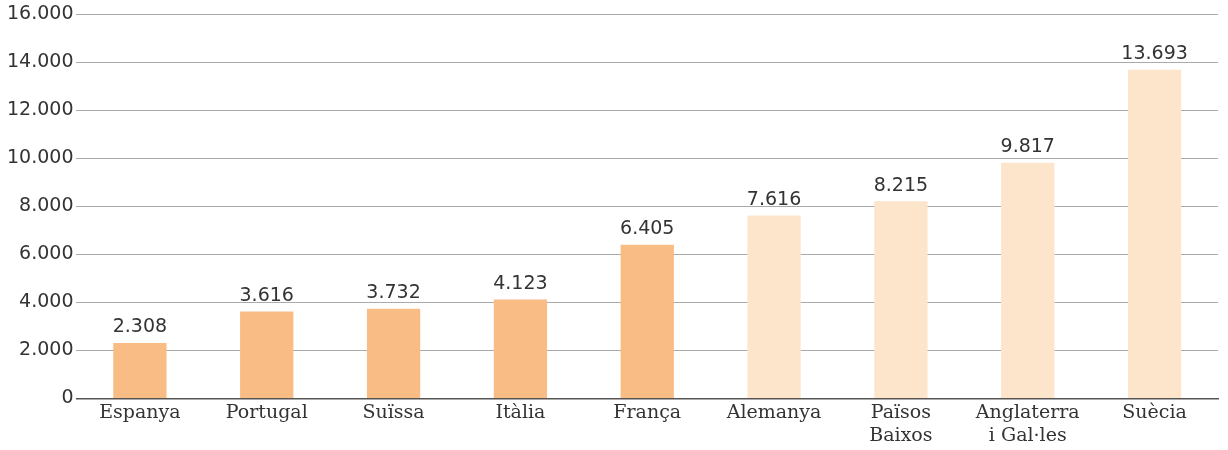 The height and width of the screenshot is (450, 1228). I want to click on y-tick-label: 14.000, so click(40, 60).